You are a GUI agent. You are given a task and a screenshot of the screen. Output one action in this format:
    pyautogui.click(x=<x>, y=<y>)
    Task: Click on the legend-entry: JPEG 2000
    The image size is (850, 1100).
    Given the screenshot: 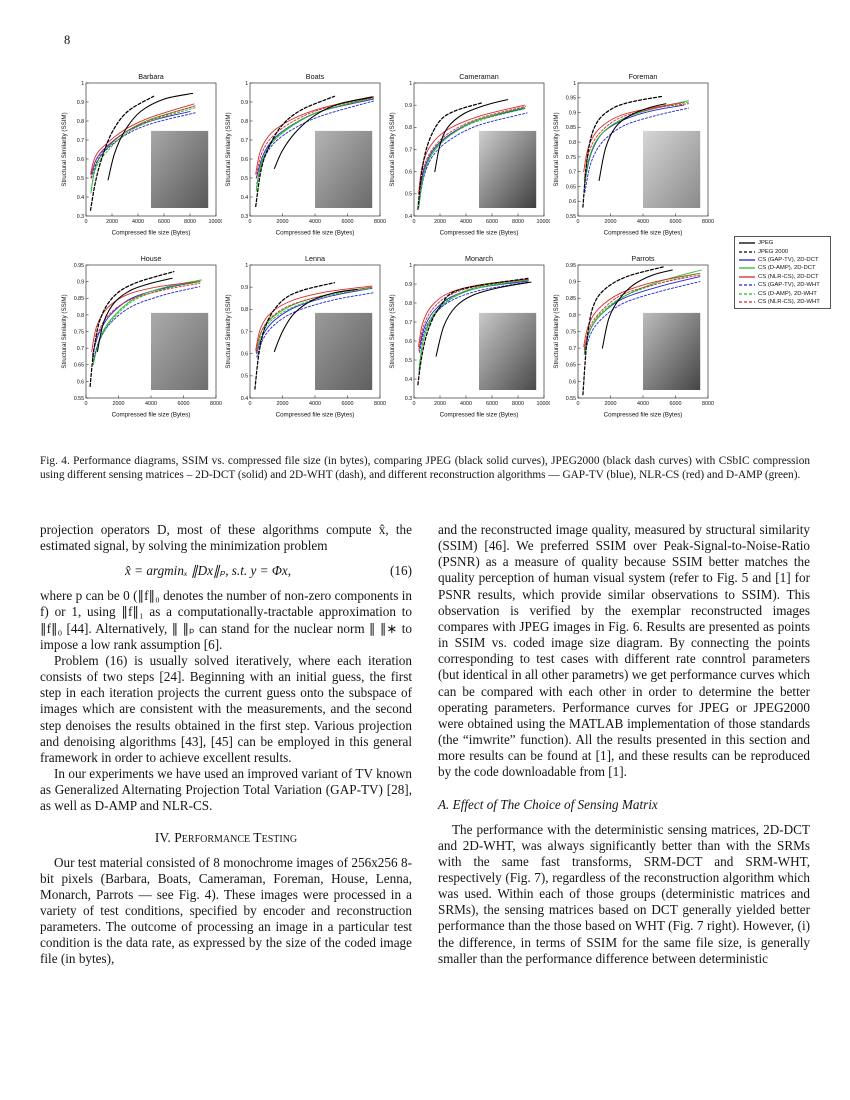 What is the action you would take?
    pyautogui.click(x=782, y=251)
    